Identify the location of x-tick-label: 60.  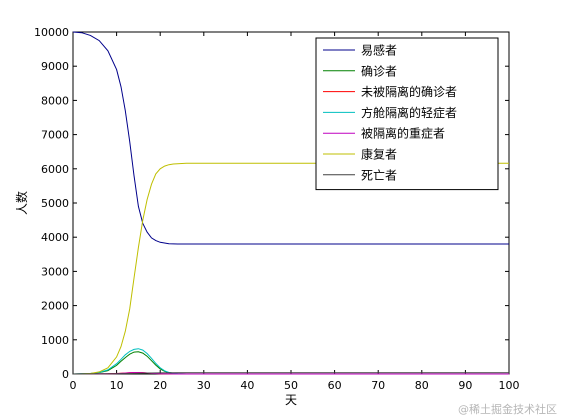
(335, 385).